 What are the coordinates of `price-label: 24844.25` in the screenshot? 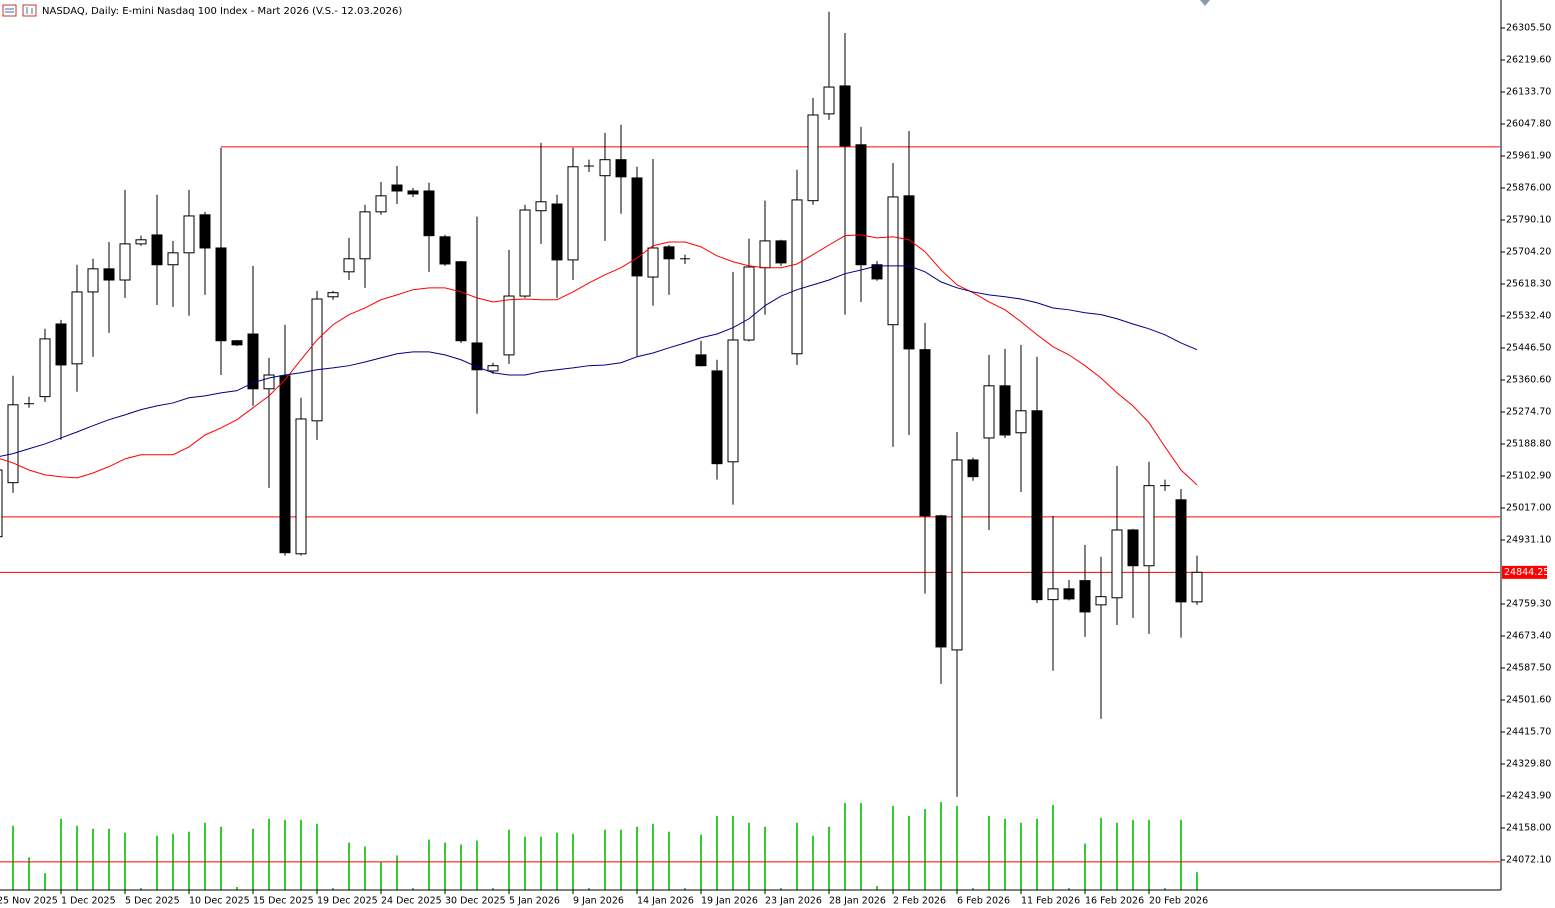 It's located at (1526, 572).